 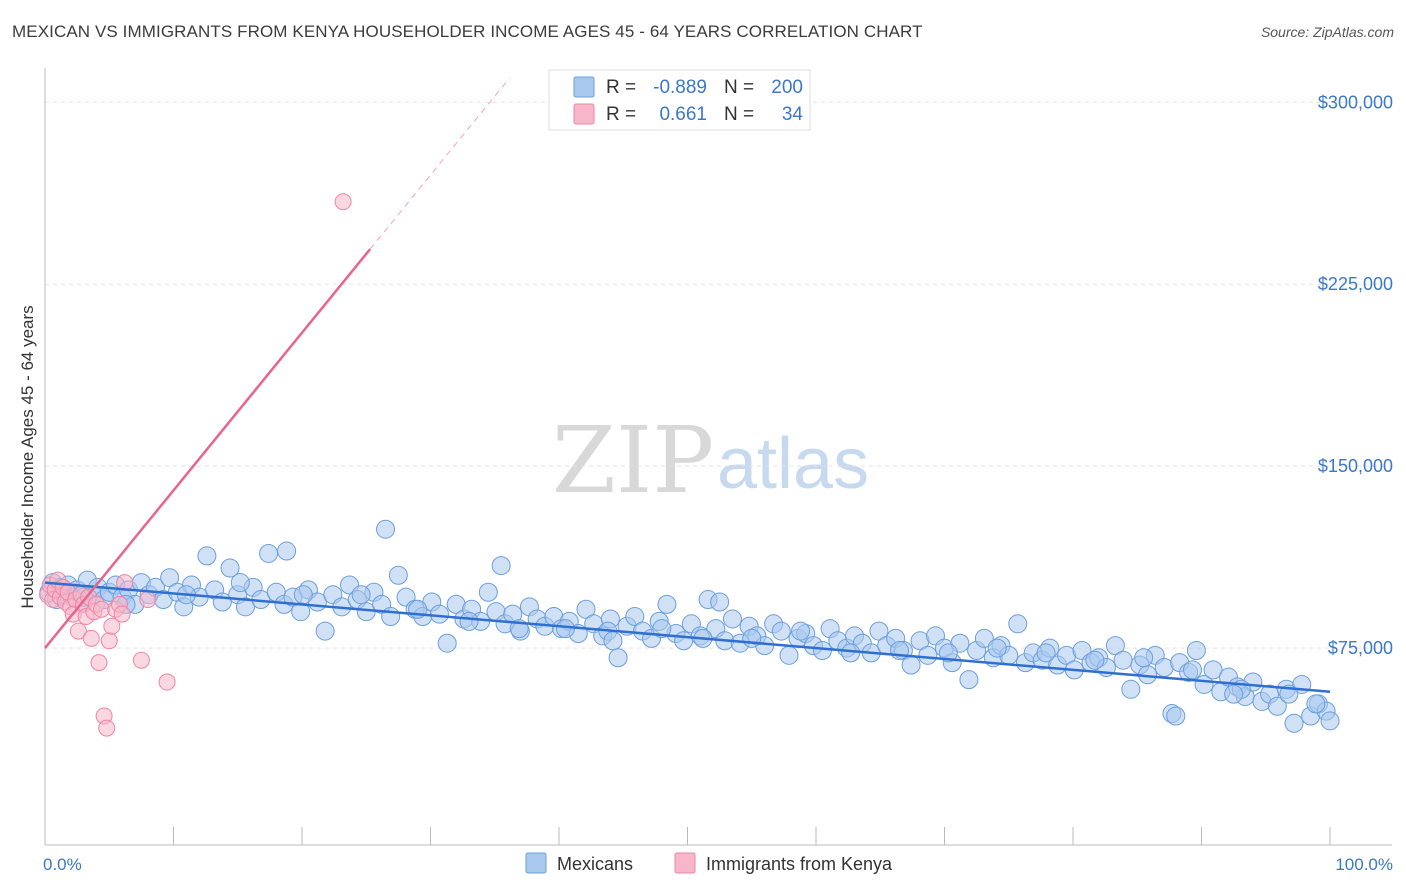 What do you see at coordinates (679, 100) in the screenshot?
I see `legend-top: R = -0.889 N = 200 R = 0.661 N = 34` at bounding box center [679, 100].